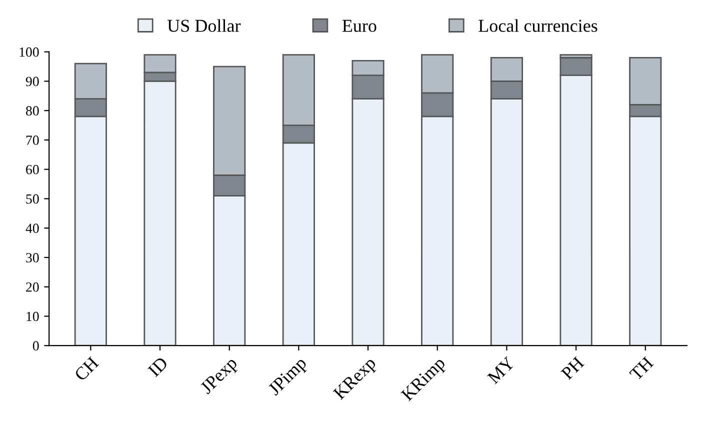  Describe the element at coordinates (641, 368) in the screenshot. I see `x-tick-label: TH` at that location.